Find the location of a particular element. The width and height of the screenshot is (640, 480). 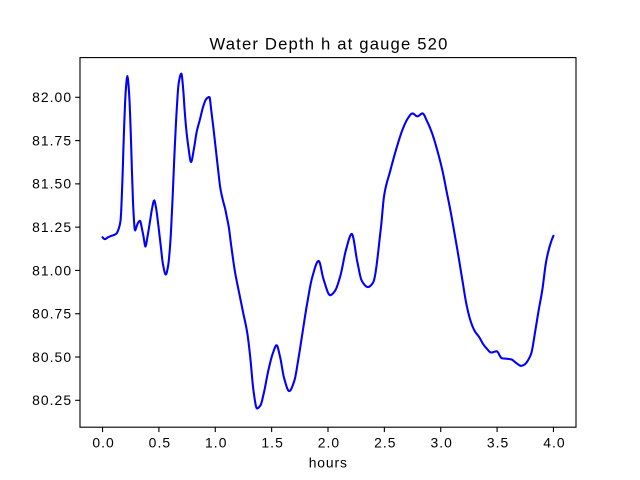

svg-text: 3.0 is located at coordinates (442, 443).